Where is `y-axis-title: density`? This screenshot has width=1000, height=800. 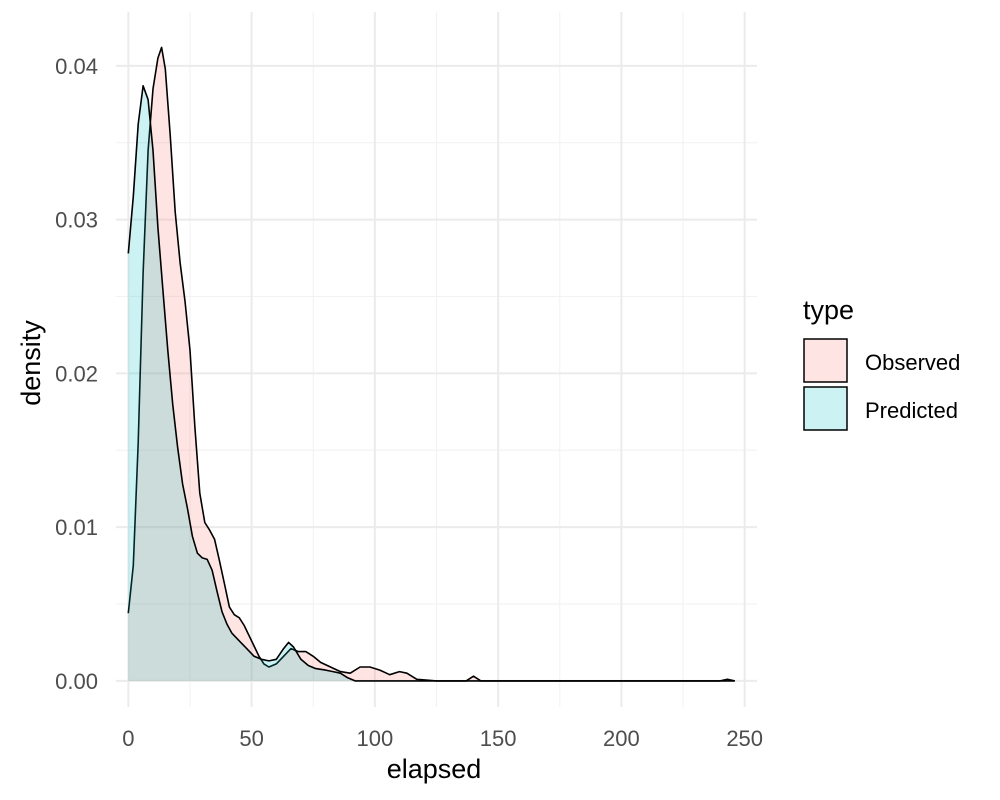 y-axis-title: density is located at coordinates (31, 363).